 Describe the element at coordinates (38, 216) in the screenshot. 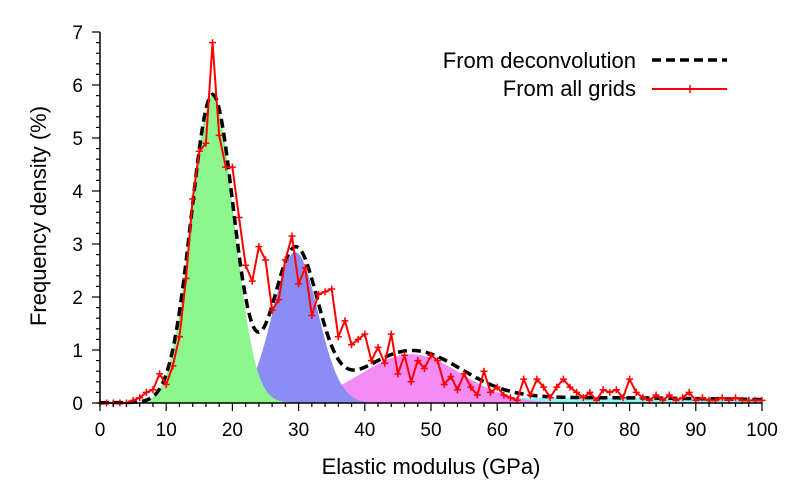

I see `y-axis-title: Frequency density (%)` at that location.